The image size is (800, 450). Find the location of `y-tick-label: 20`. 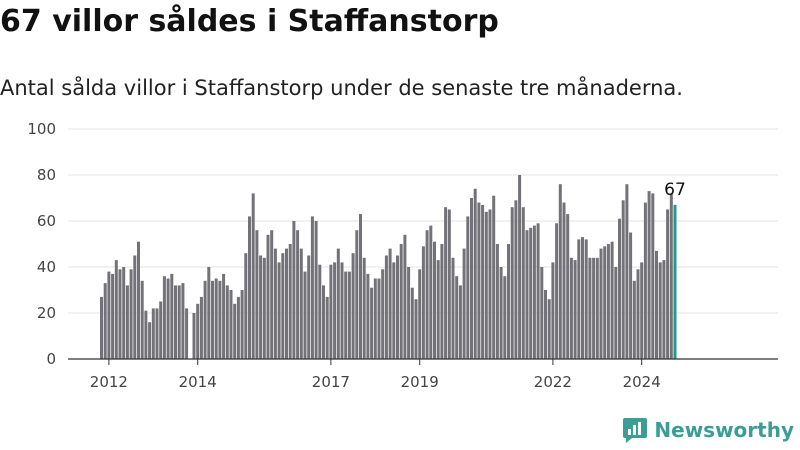

y-tick-label: 20 is located at coordinates (46, 313).